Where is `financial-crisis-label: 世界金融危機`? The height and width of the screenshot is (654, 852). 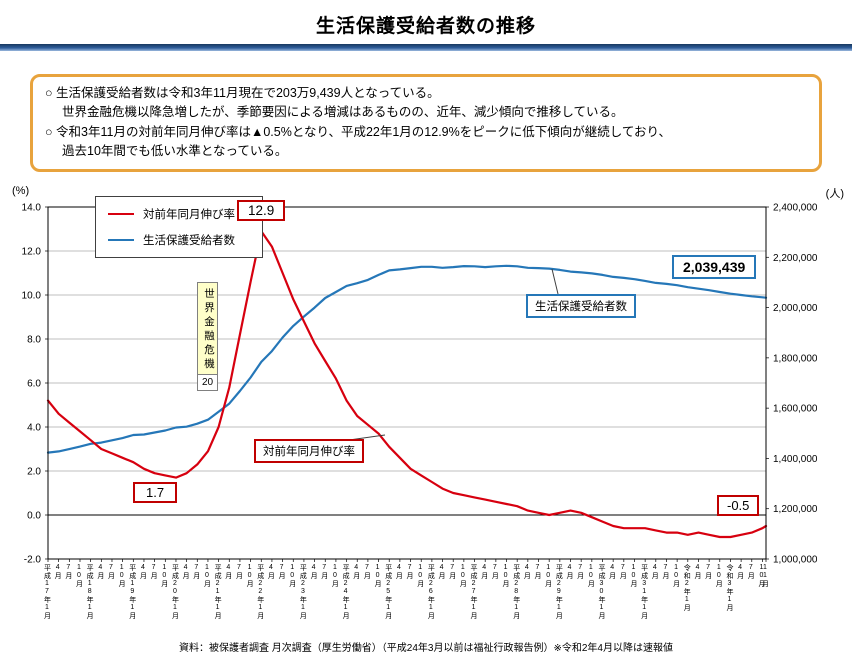 financial-crisis-label: 世界金融危機 is located at coordinates (207, 329).